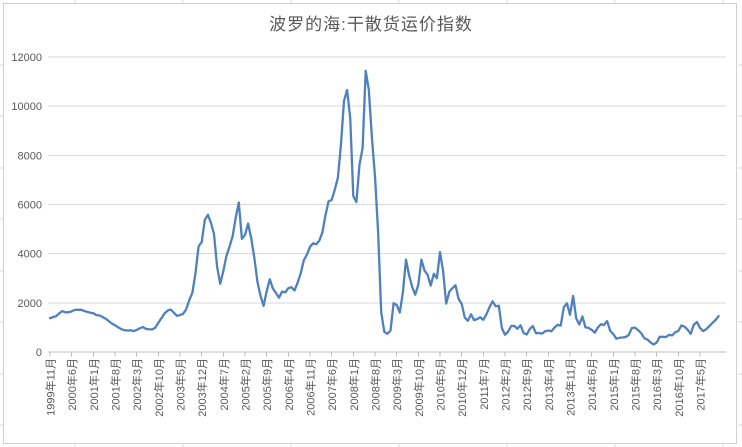 Image resolution: width=742 pixels, height=447 pixels. What do you see at coordinates (202, 387) in the screenshot?
I see `x-tick-label: 2003年12月` at bounding box center [202, 387].